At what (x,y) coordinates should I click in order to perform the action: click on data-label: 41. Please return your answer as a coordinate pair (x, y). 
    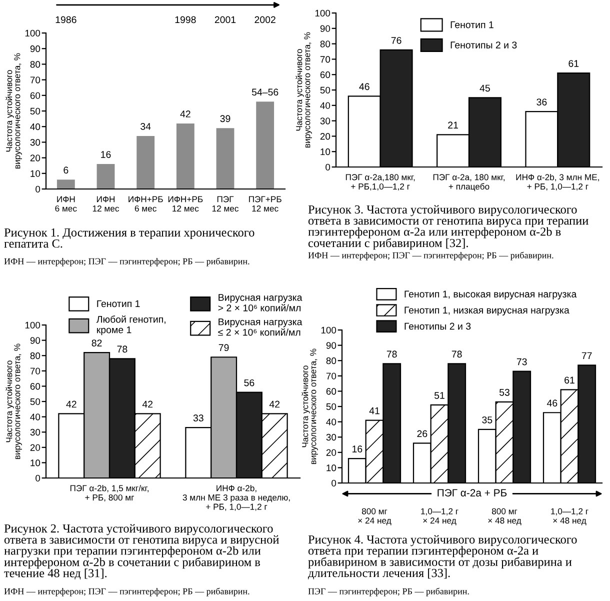
    Looking at the image, I should click on (374, 410).